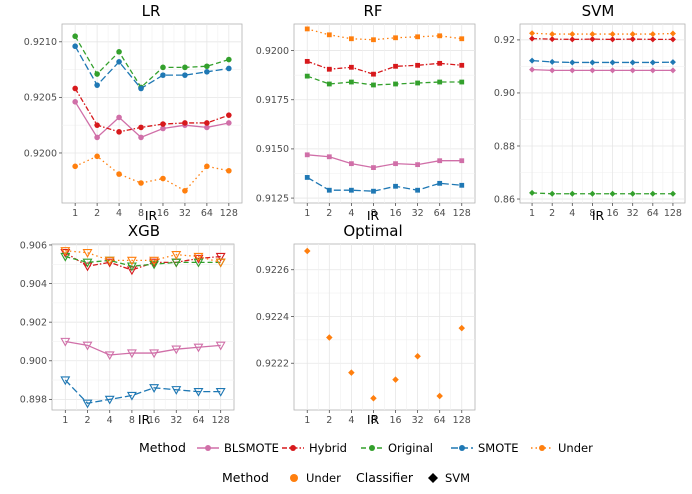 Image resolution: width=692 pixels, height=494 pixels. I want to click on legend-methods: BLSMOTE Hybrid Original SMOTE Under, so click(395, 448).